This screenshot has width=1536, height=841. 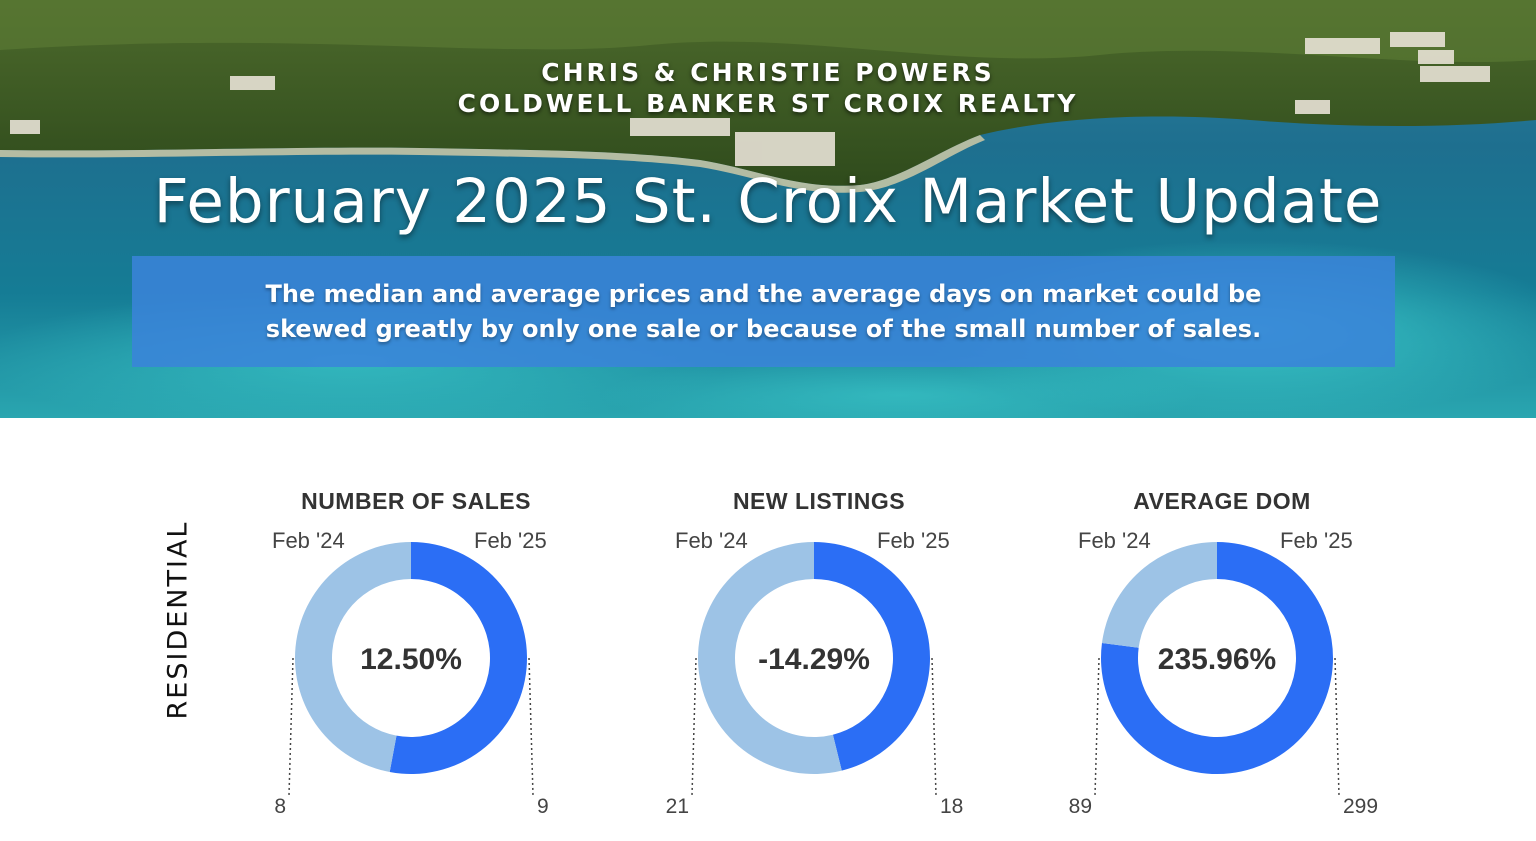 I want to click on brokerage-name: COLDWELL BANKER ST CROIX REALTY, so click(x=768, y=103).